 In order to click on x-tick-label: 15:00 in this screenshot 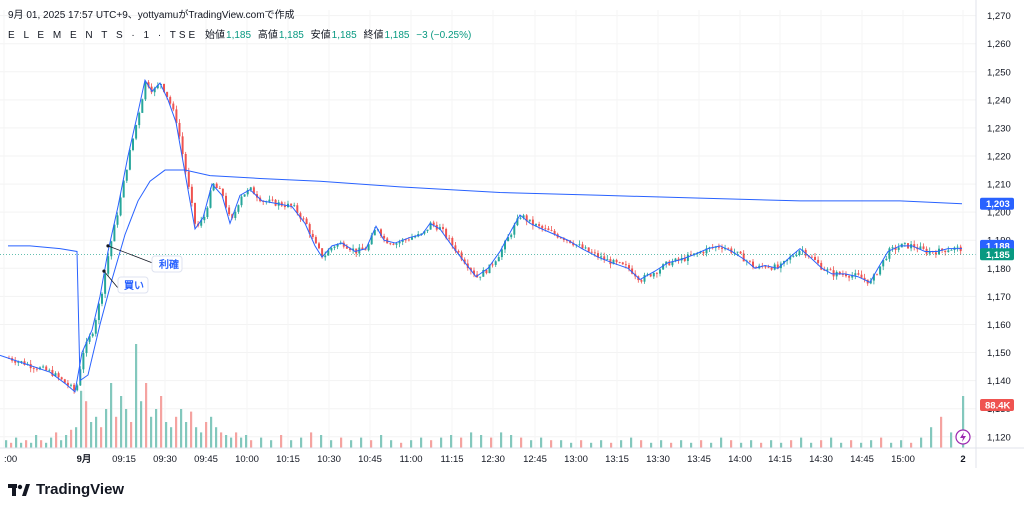, I will do `click(903, 459)`.